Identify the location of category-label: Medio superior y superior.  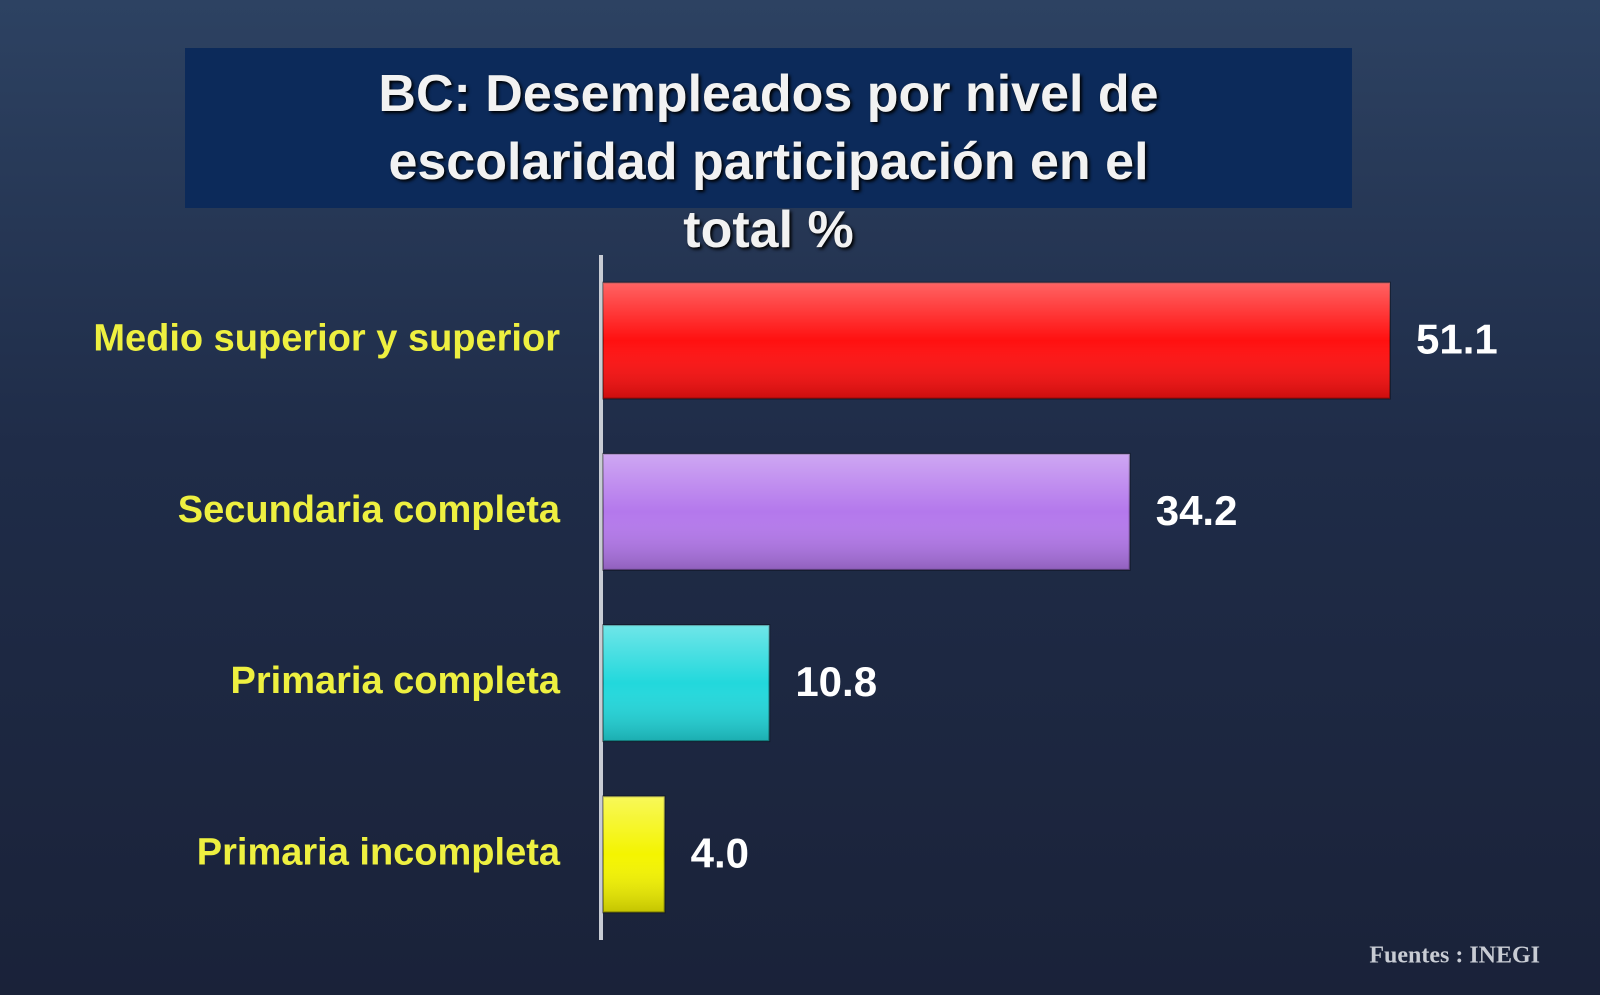
(326, 339).